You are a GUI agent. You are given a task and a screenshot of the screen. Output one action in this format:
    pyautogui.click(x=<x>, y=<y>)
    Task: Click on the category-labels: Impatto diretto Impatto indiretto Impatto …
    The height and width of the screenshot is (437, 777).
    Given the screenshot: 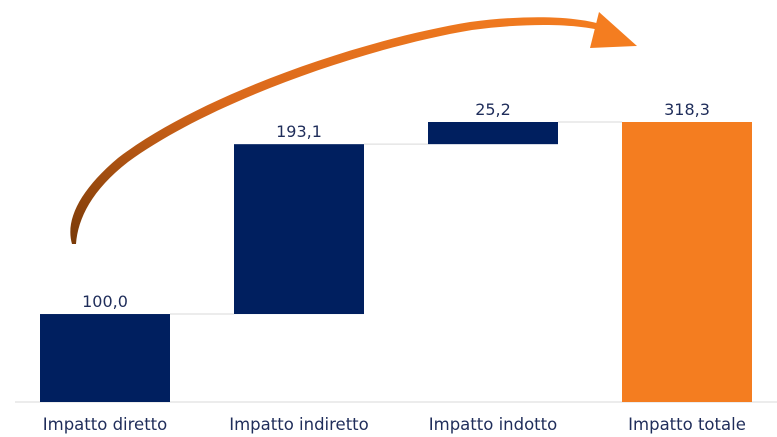 What is the action you would take?
    pyautogui.click(x=394, y=424)
    